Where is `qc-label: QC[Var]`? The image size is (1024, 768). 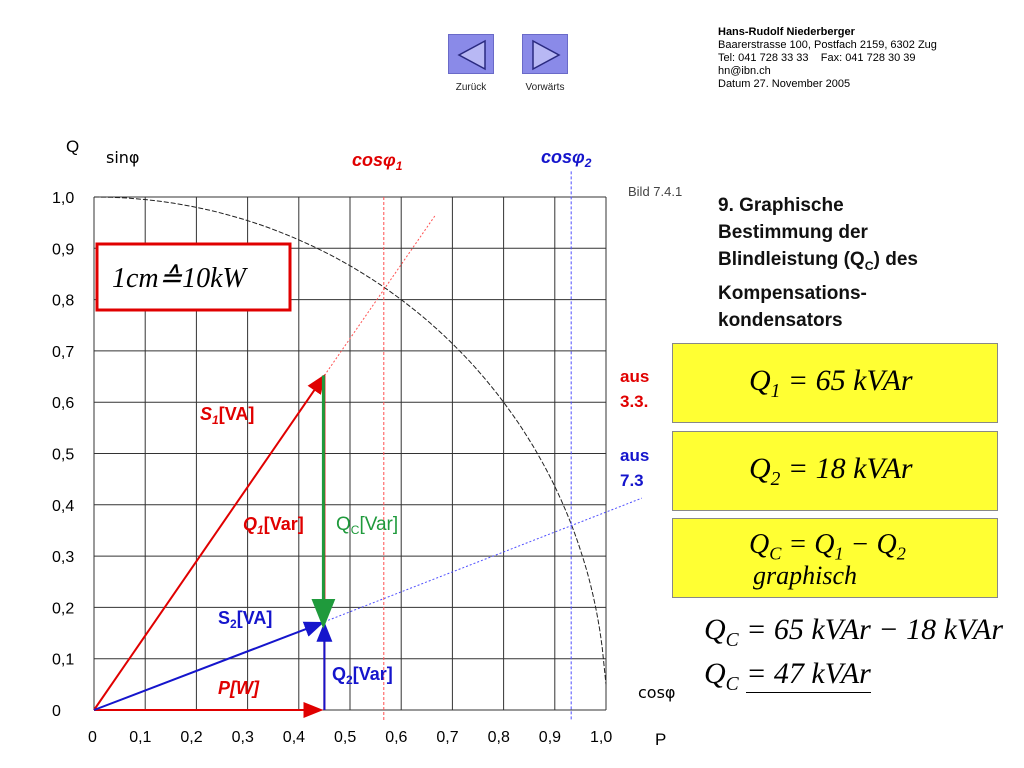
qc-label: QC[Var] is located at coordinates (367, 525).